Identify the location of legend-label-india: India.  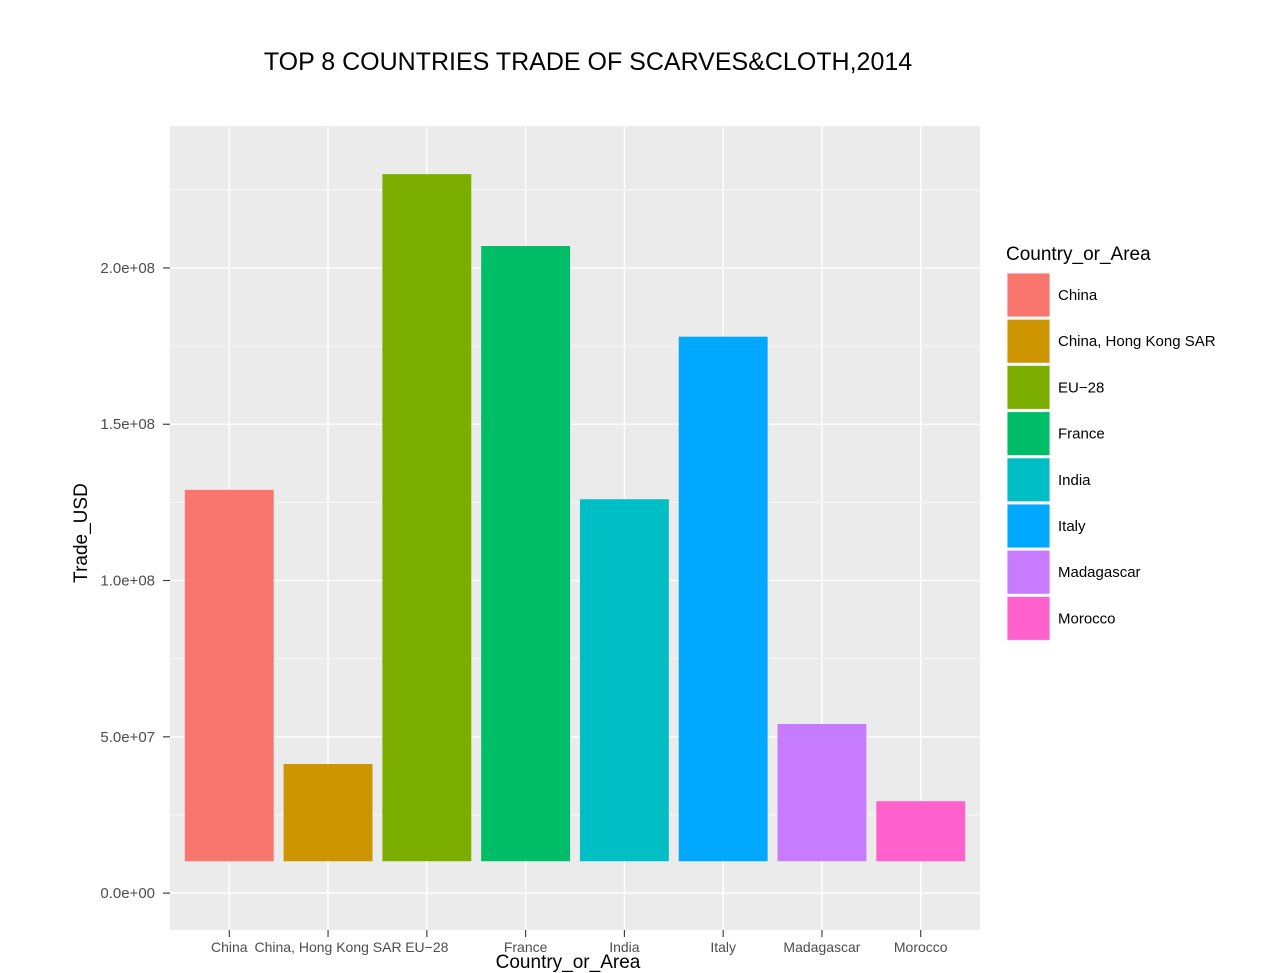
(1074, 480).